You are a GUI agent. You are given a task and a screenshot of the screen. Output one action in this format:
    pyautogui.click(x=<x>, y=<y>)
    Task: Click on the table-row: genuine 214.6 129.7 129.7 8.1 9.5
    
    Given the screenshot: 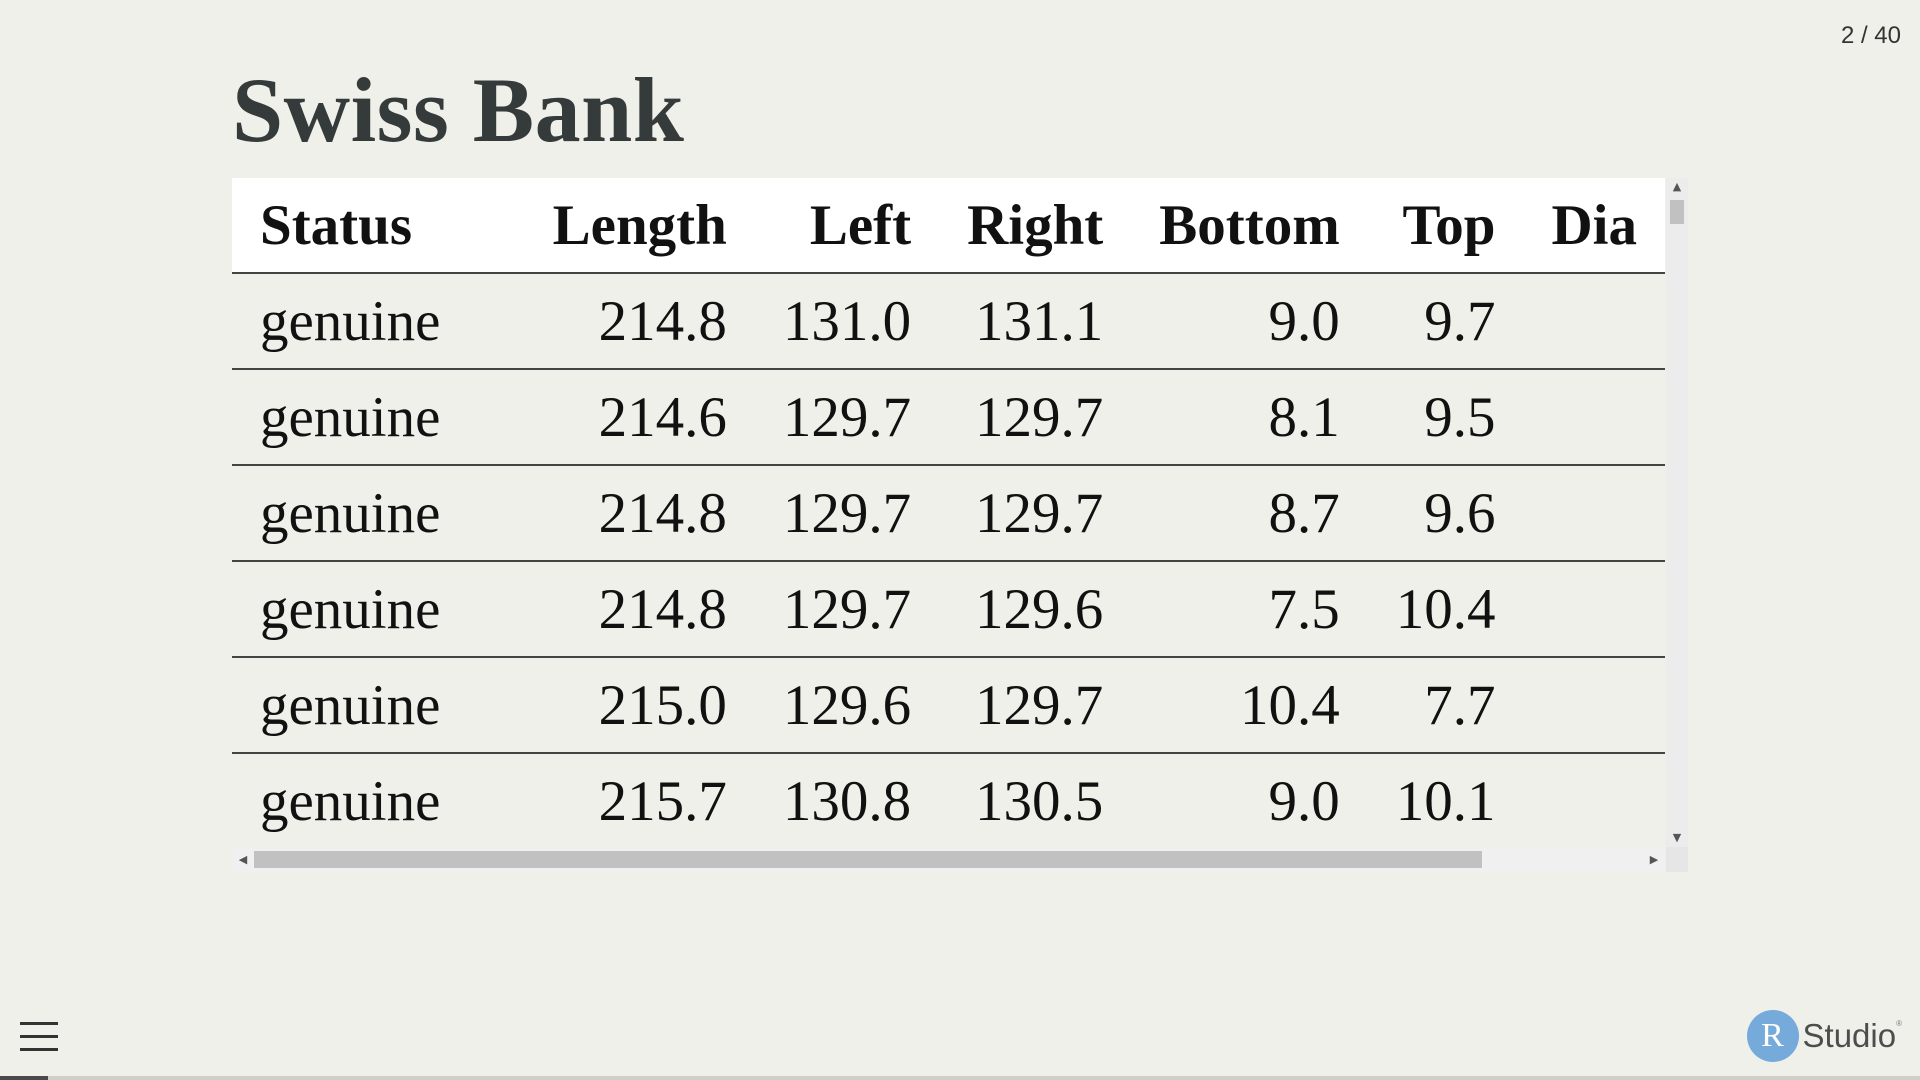 What is the action you would take?
    pyautogui.click(x=948, y=417)
    